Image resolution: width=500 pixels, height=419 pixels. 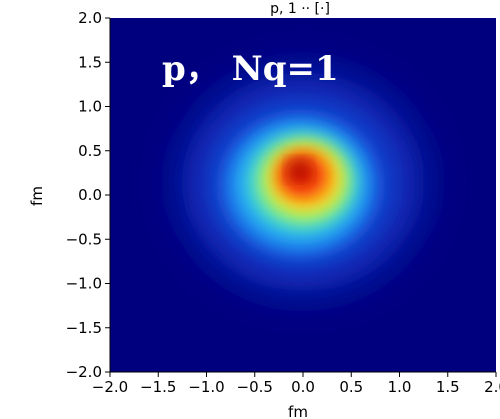 I want to click on y-tick-label: 1.5, so click(x=90, y=62).